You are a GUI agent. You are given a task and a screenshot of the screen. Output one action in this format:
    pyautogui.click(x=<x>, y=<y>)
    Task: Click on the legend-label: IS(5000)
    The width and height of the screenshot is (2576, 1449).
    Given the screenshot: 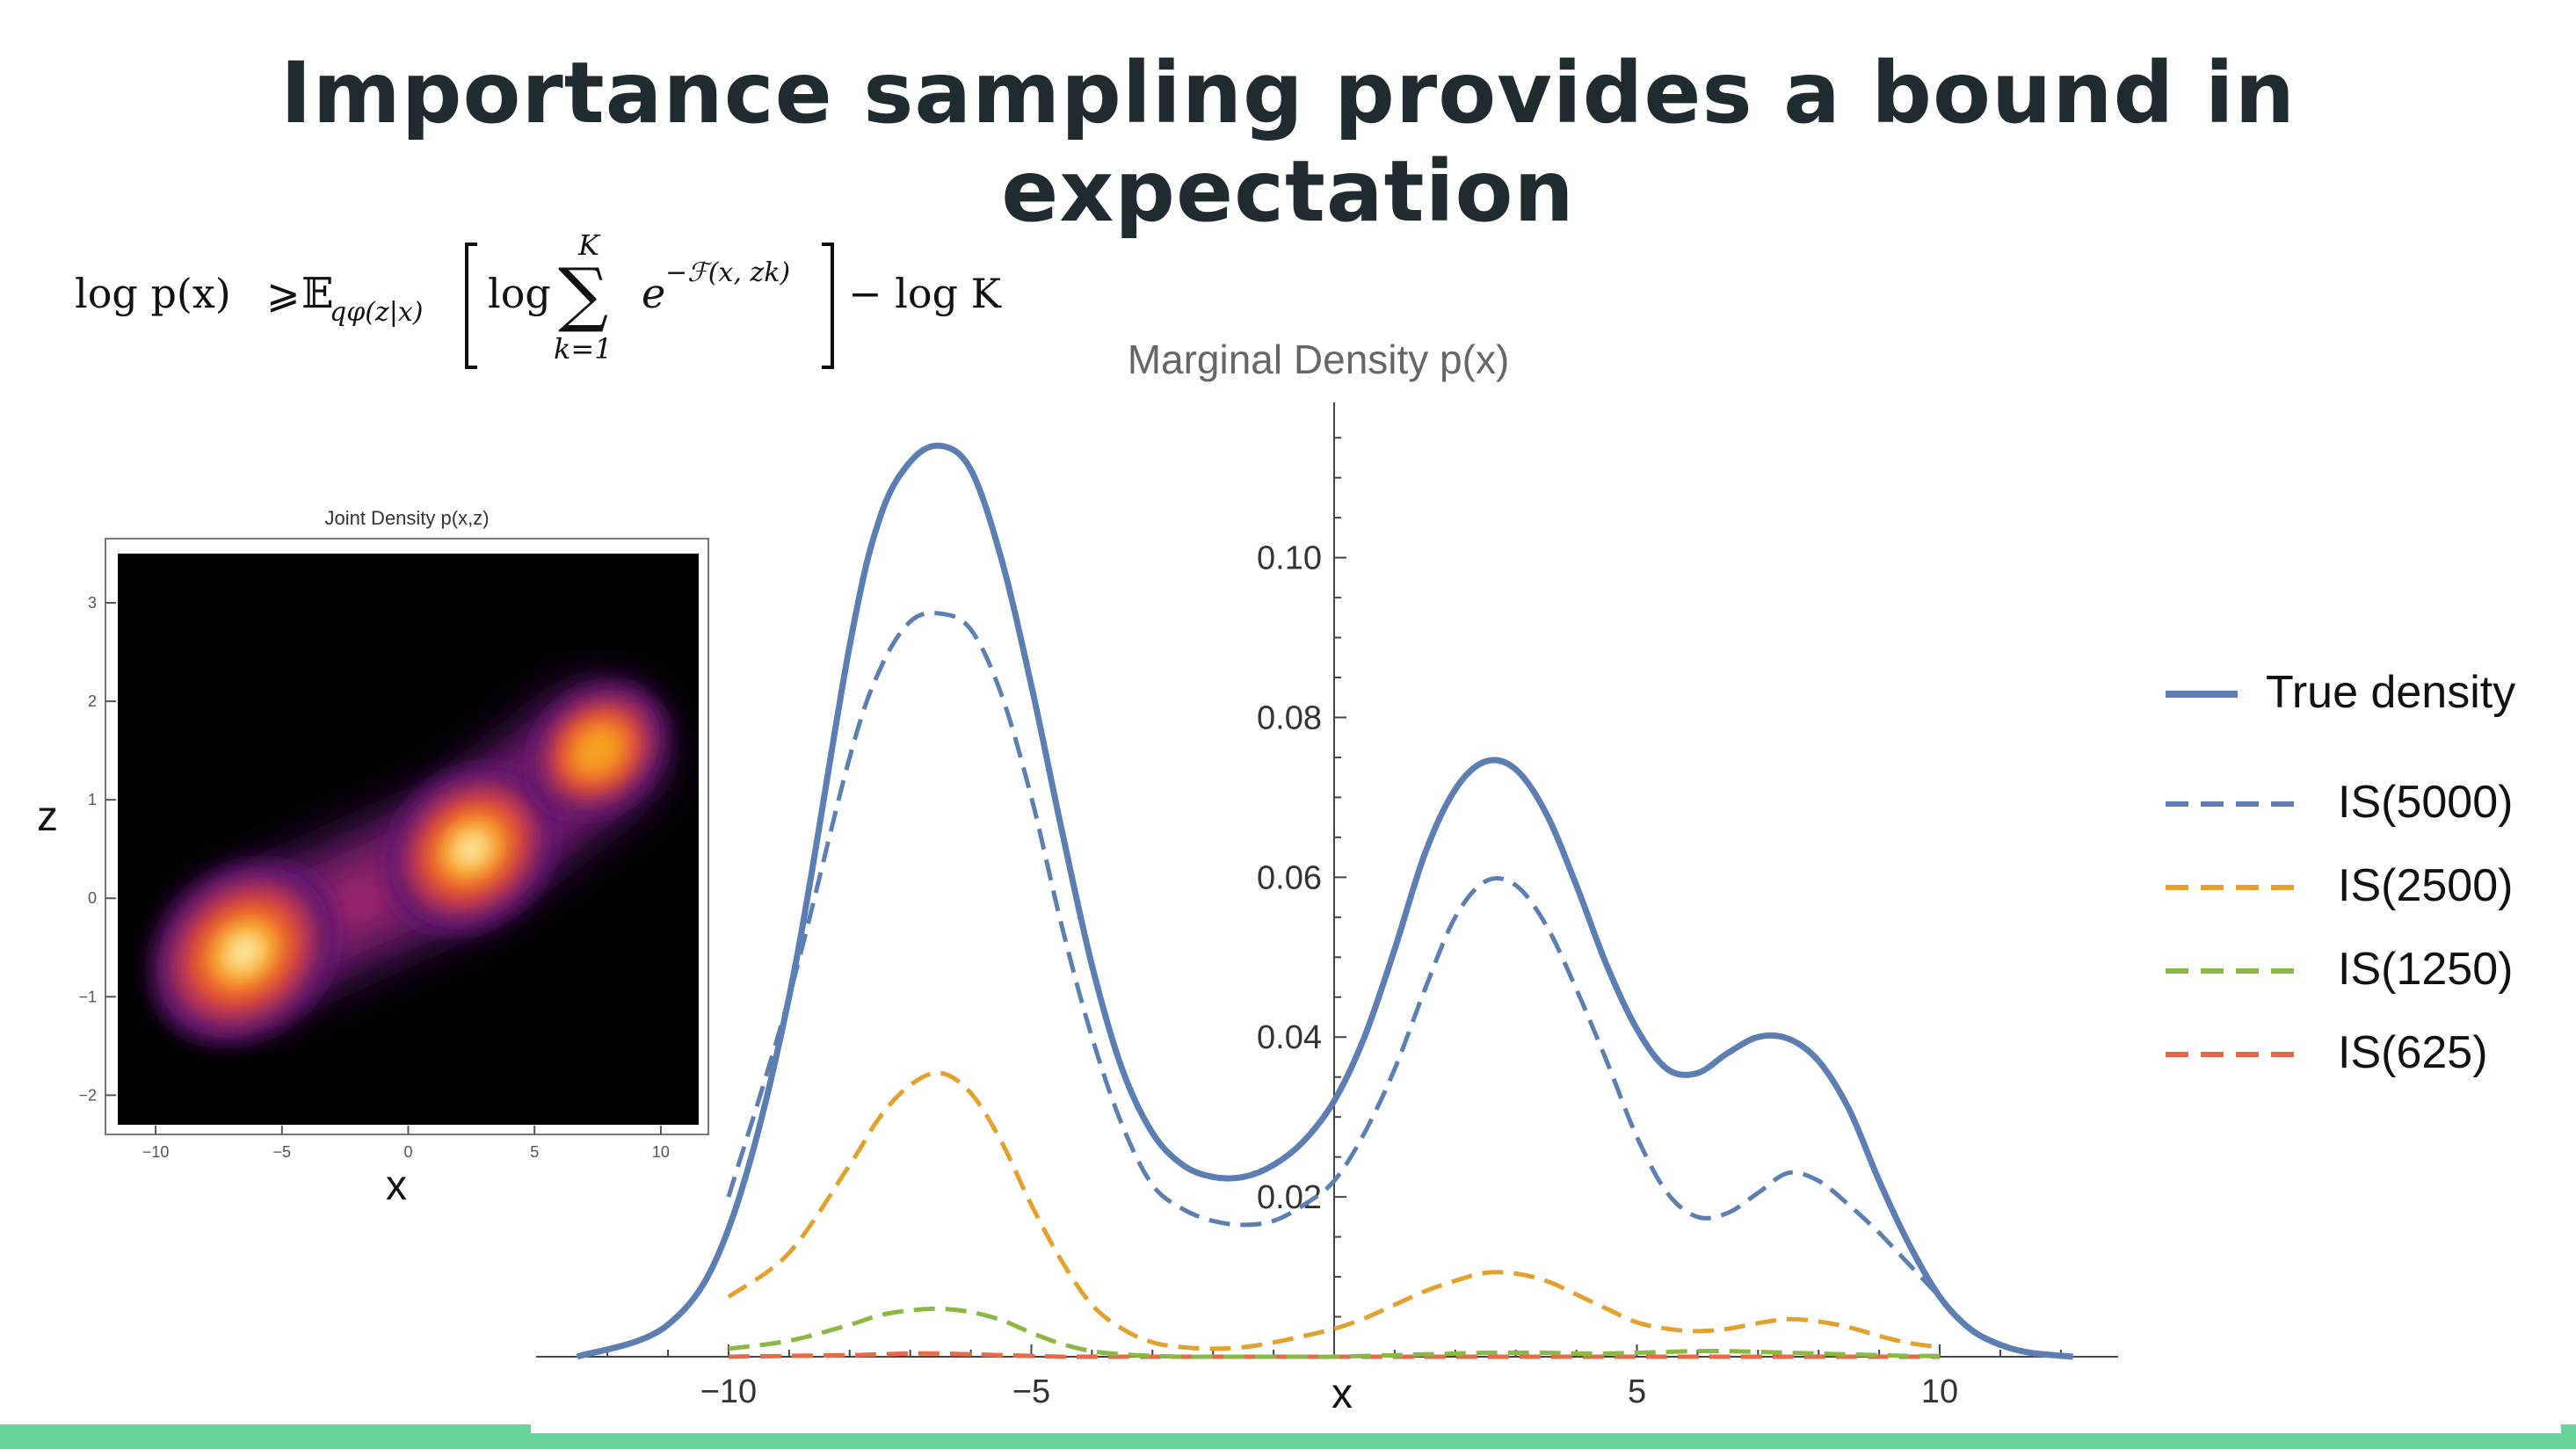 What is the action you would take?
    pyautogui.click(x=2426, y=802)
    